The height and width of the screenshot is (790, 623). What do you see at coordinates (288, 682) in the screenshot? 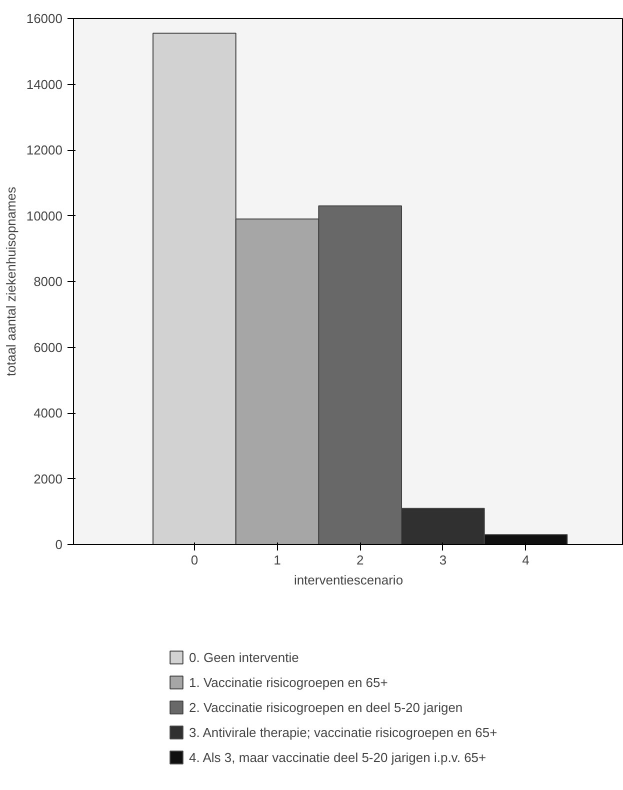
I see `legend-label: 1. Vaccinatie risicogroepen en 65+` at bounding box center [288, 682].